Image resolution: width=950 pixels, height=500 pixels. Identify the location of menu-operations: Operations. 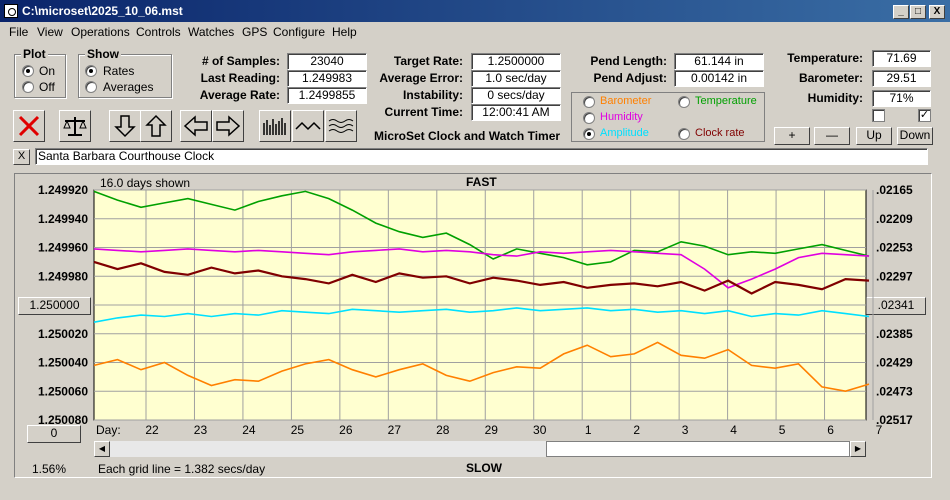
(100, 32).